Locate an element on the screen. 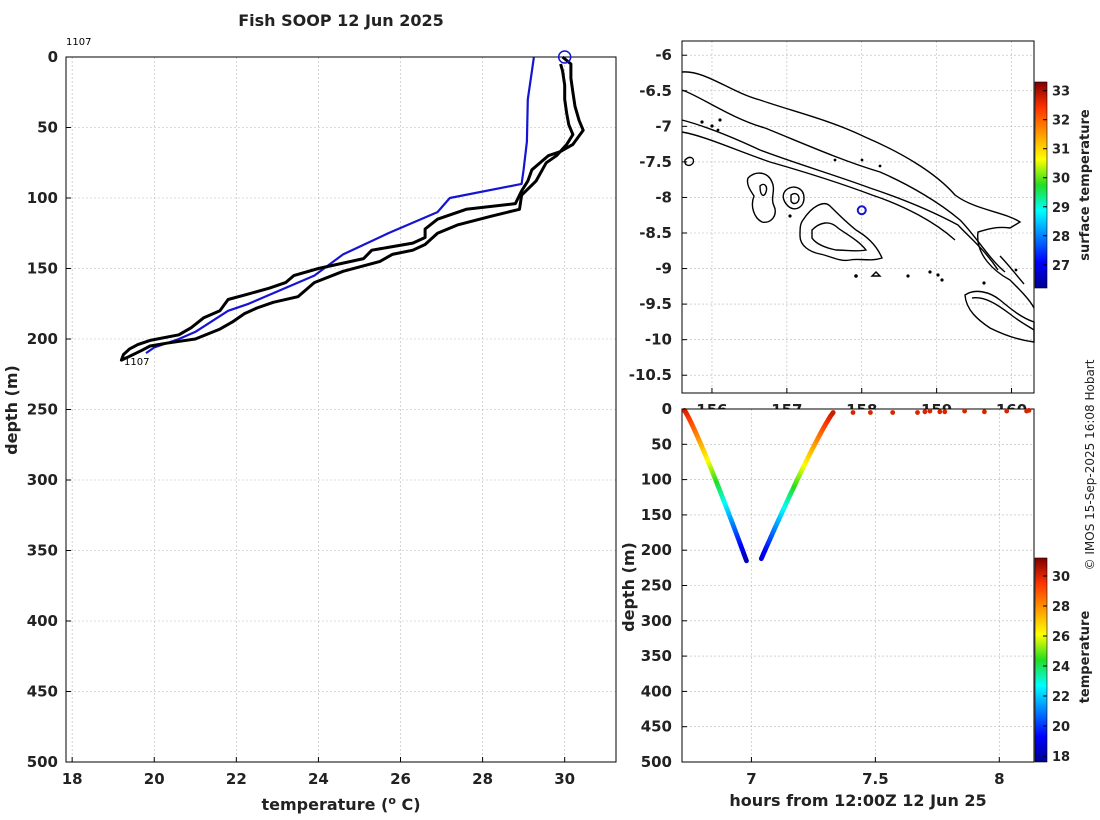 This screenshot has height=820, width=1100. profile-tick-label-y: 500 is located at coordinates (42, 762).